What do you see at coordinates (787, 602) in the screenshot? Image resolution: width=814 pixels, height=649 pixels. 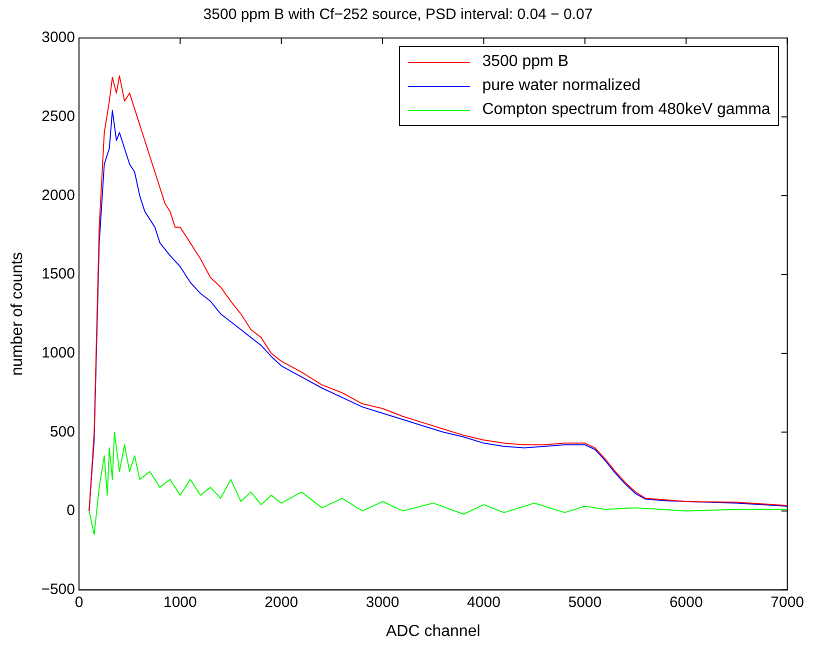 I see `x-tick-label: 7000` at bounding box center [787, 602].